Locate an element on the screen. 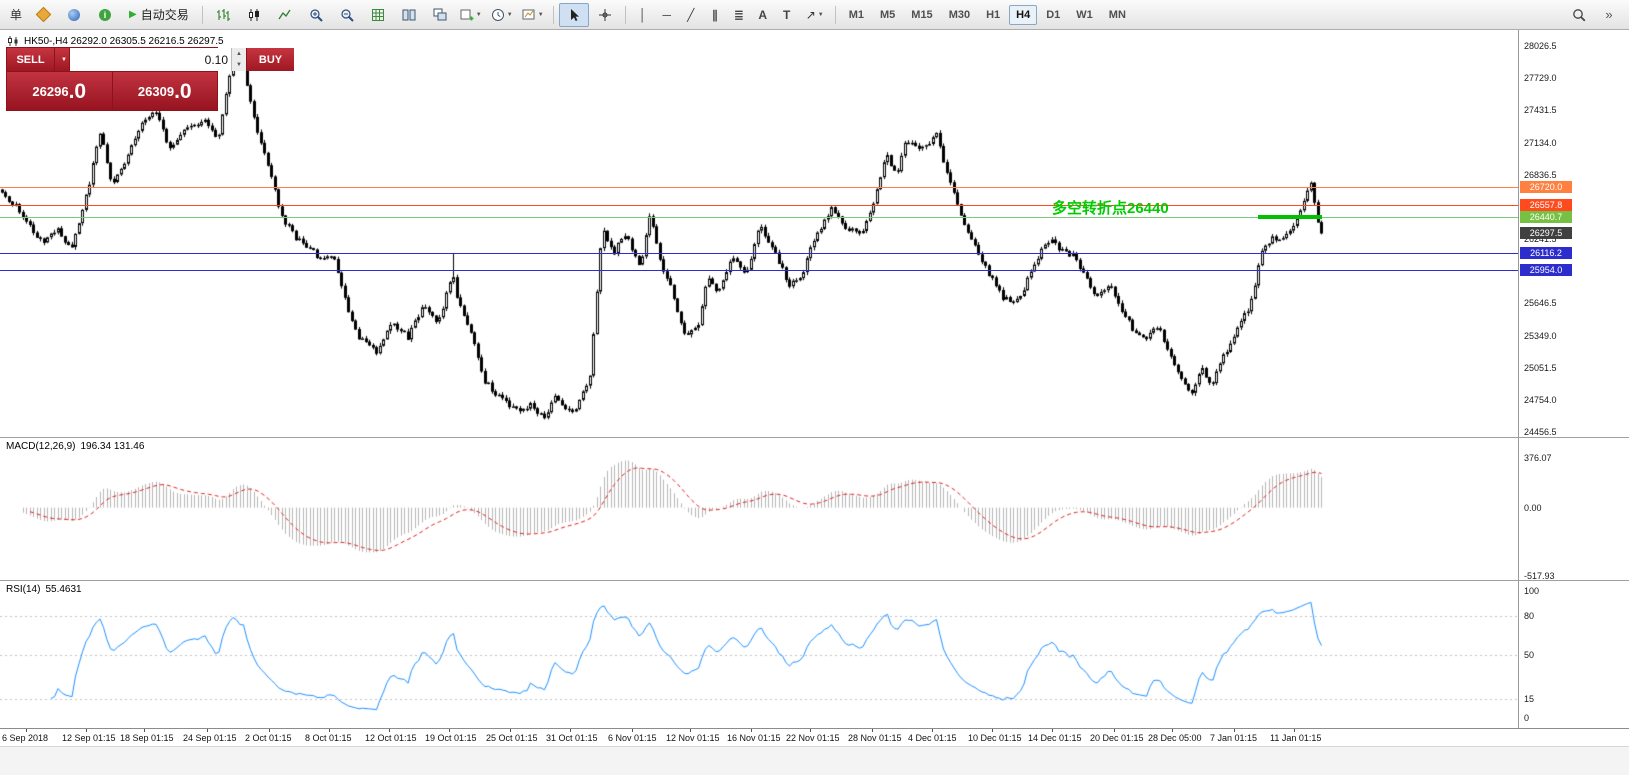  line-chart-icon is located at coordinates (284, 14).